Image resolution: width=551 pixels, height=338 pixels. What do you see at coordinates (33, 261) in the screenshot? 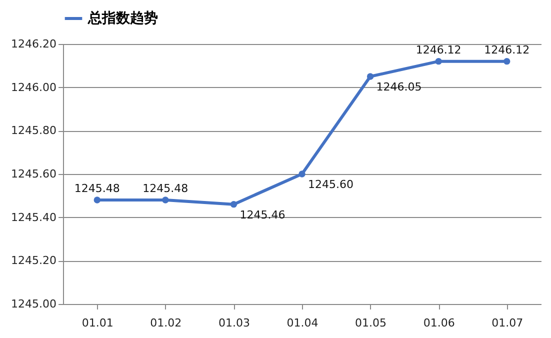
I see `y-tick-label: 1245.20` at bounding box center [33, 261].